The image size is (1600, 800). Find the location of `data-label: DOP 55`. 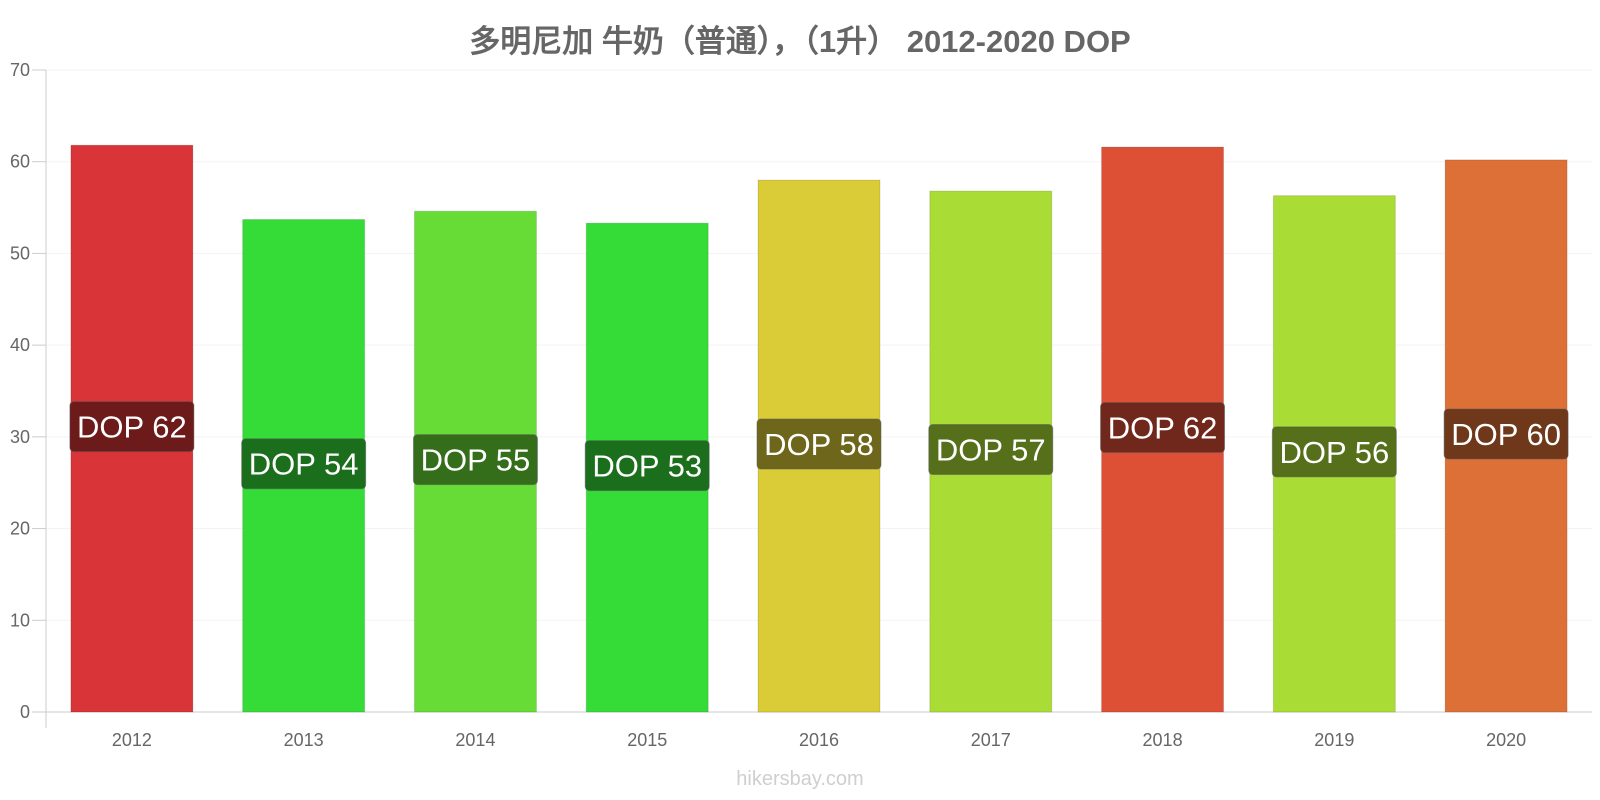

data-label: DOP 55 is located at coordinates (476, 460).